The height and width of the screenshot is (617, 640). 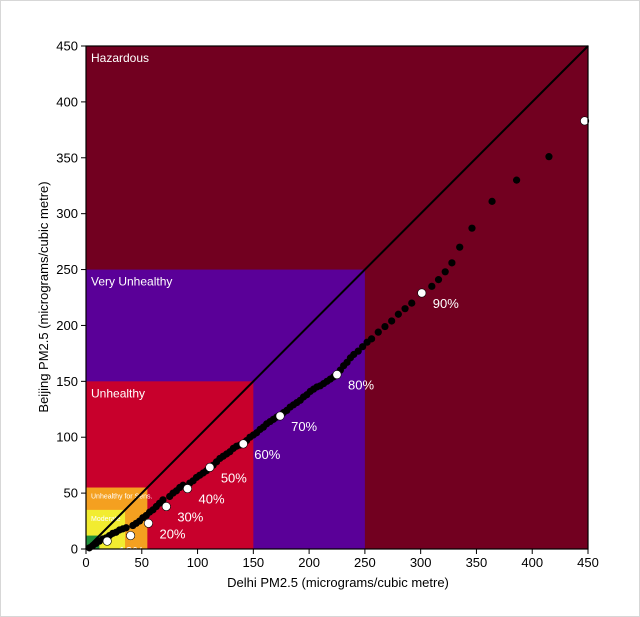 I want to click on y-tick-label: 300, so click(x=67, y=213).